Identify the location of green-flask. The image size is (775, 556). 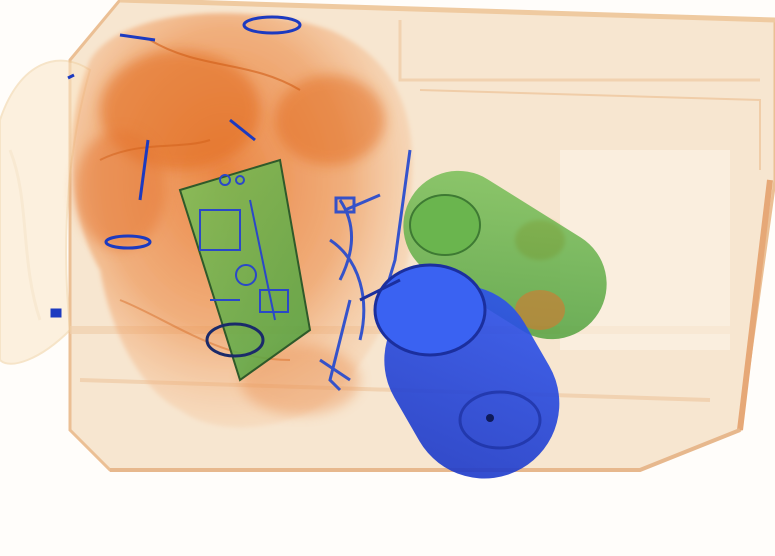
(505, 255).